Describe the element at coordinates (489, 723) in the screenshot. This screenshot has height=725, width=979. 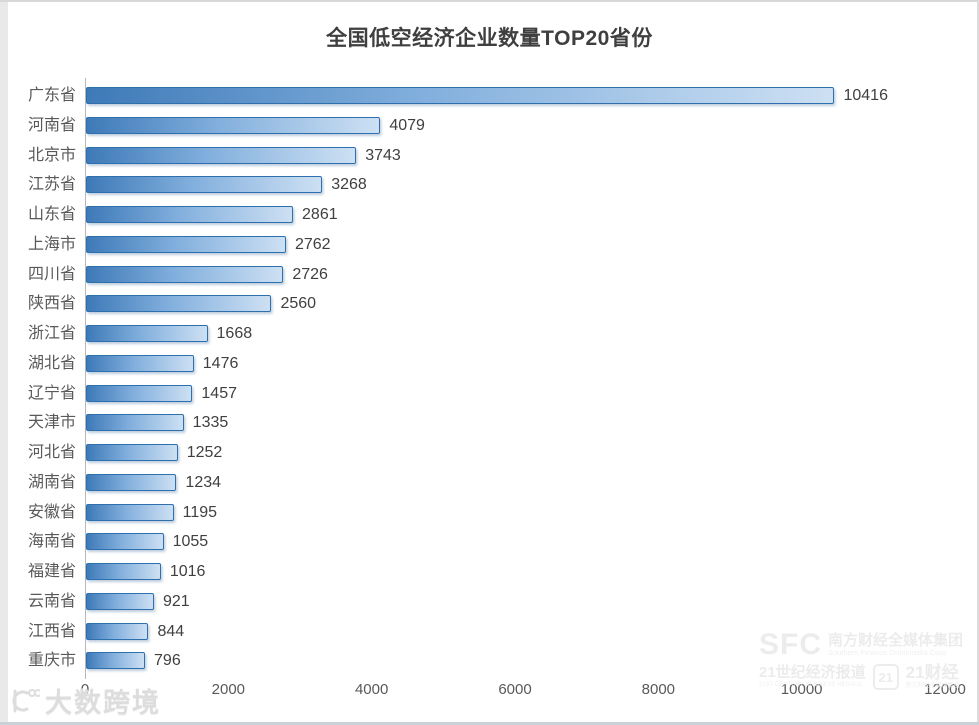
I see `page-bottom-border` at that location.